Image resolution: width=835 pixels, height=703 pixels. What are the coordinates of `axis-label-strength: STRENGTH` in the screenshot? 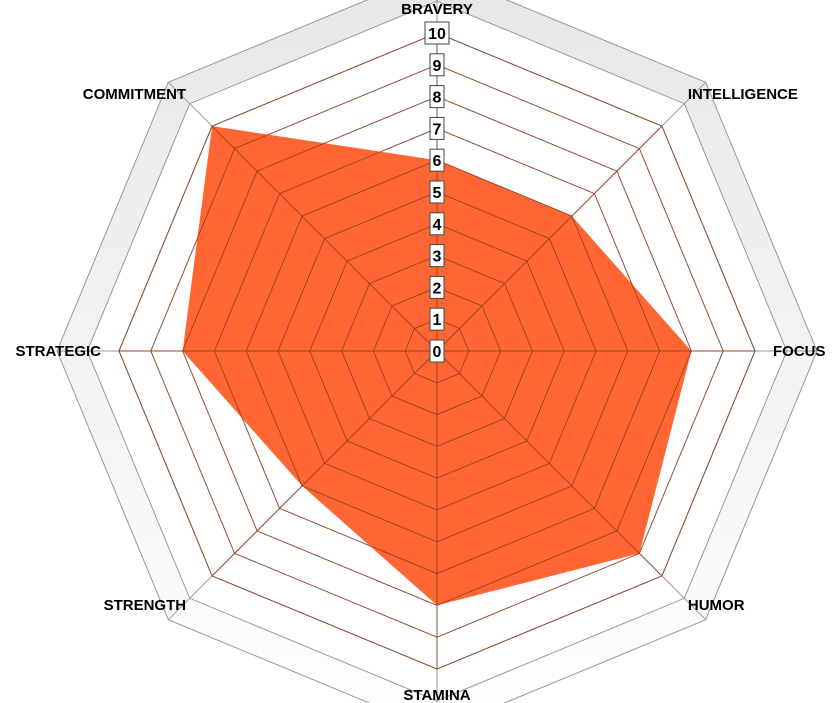 It's located at (145, 605).